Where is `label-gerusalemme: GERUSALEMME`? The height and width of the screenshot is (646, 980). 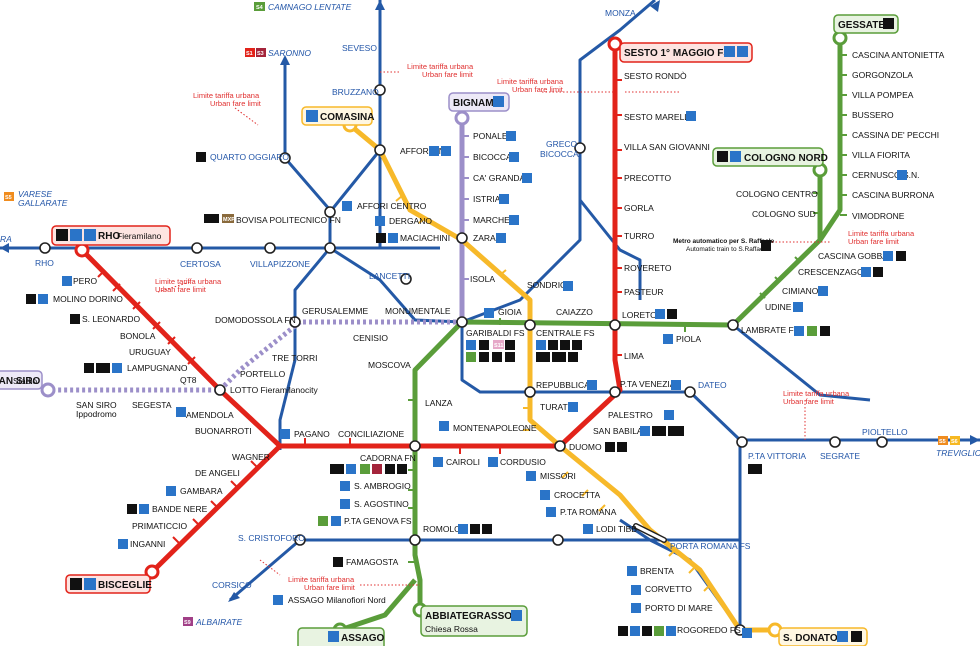
label-gerusalemme: GERUSALEMME is located at coordinates (335, 311).